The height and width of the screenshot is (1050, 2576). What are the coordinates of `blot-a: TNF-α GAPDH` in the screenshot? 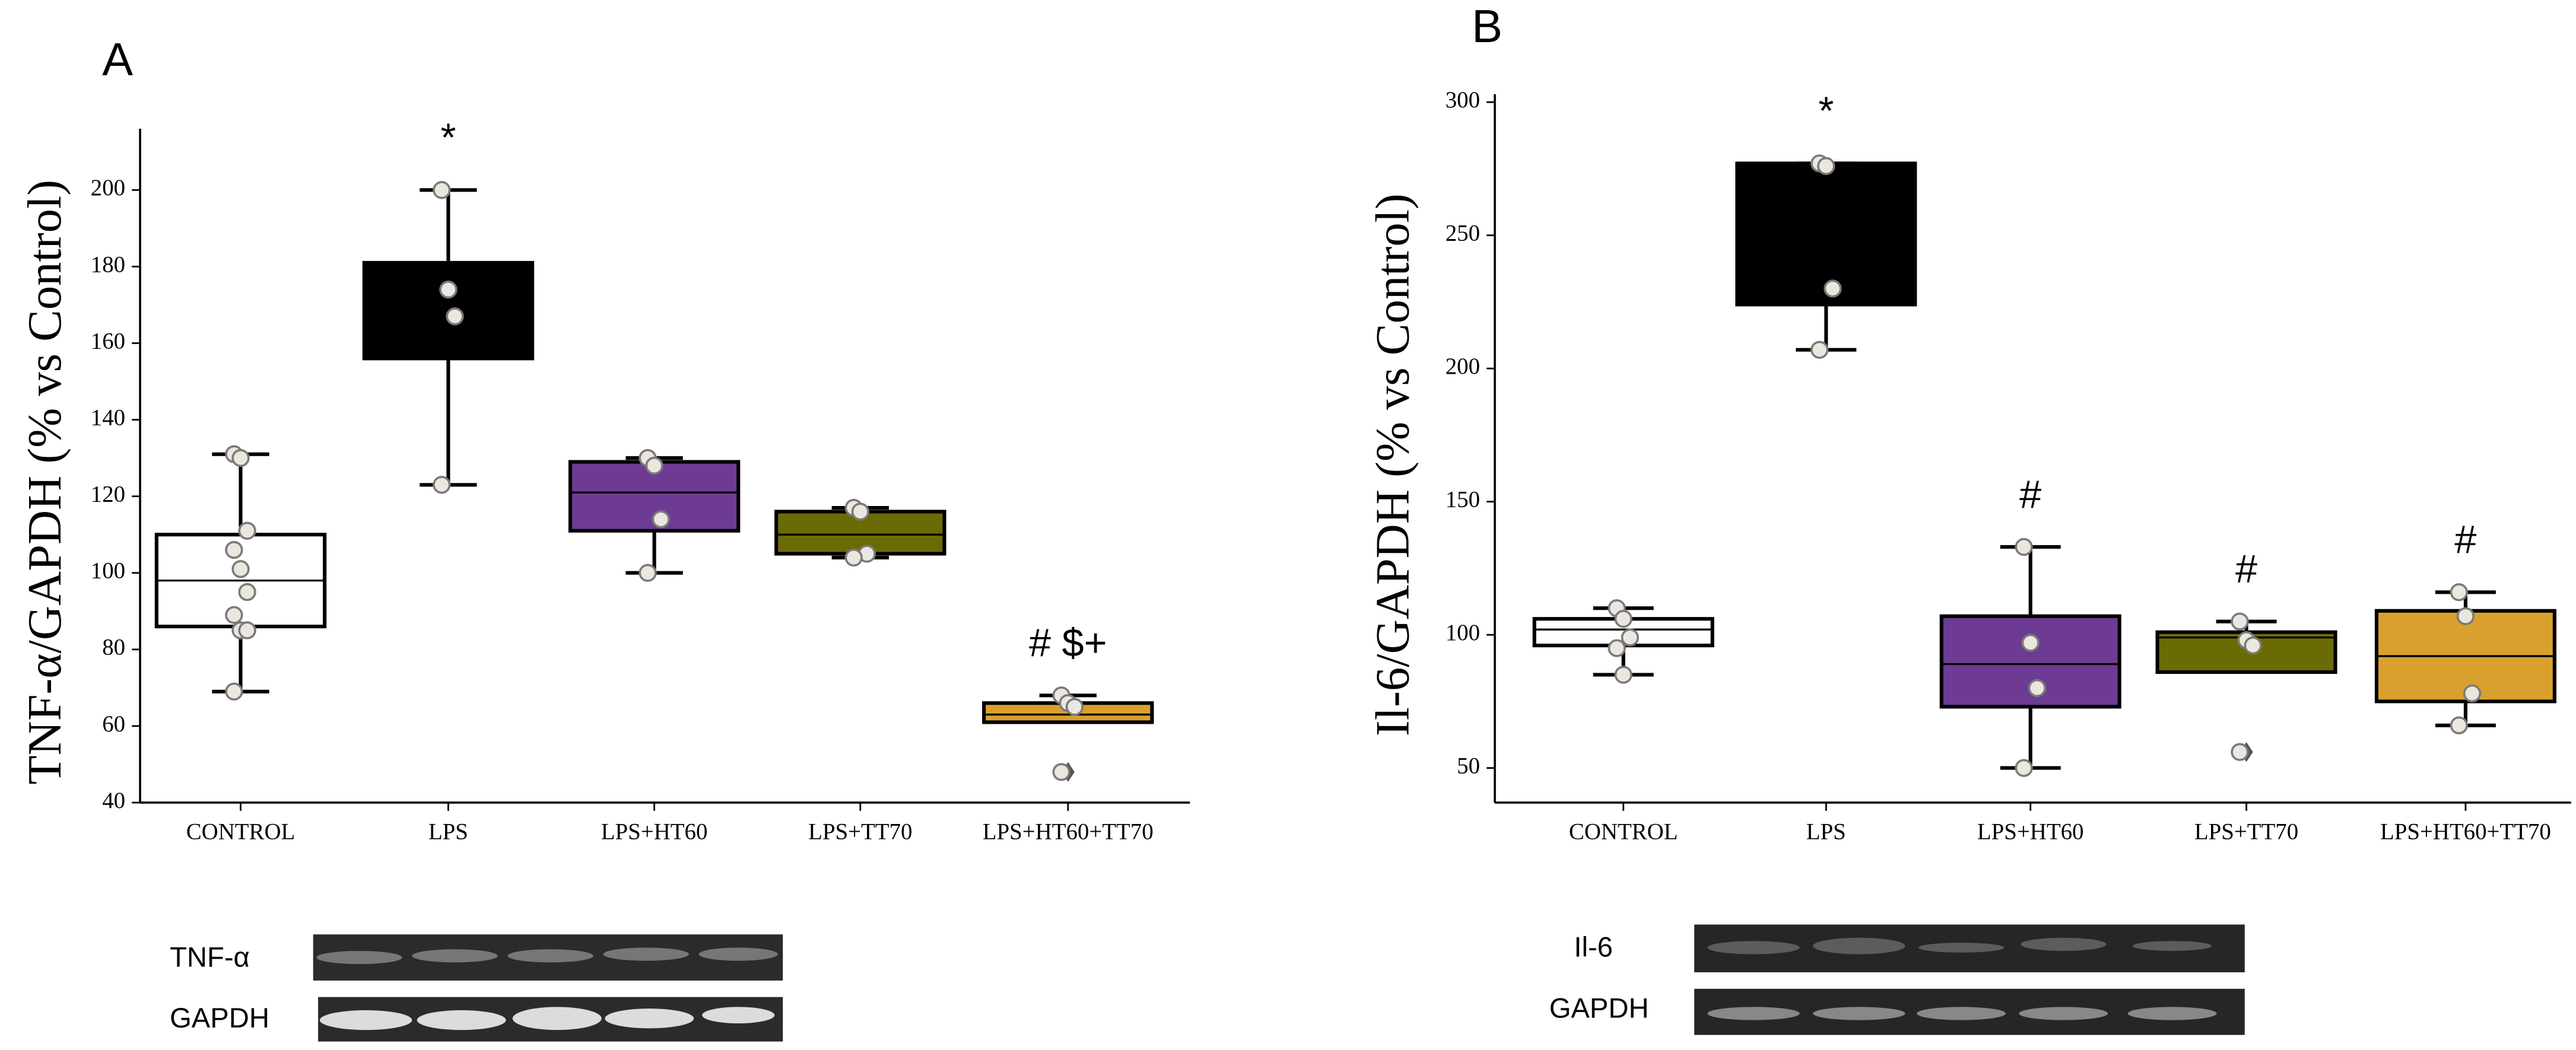 It's located at (477, 988).